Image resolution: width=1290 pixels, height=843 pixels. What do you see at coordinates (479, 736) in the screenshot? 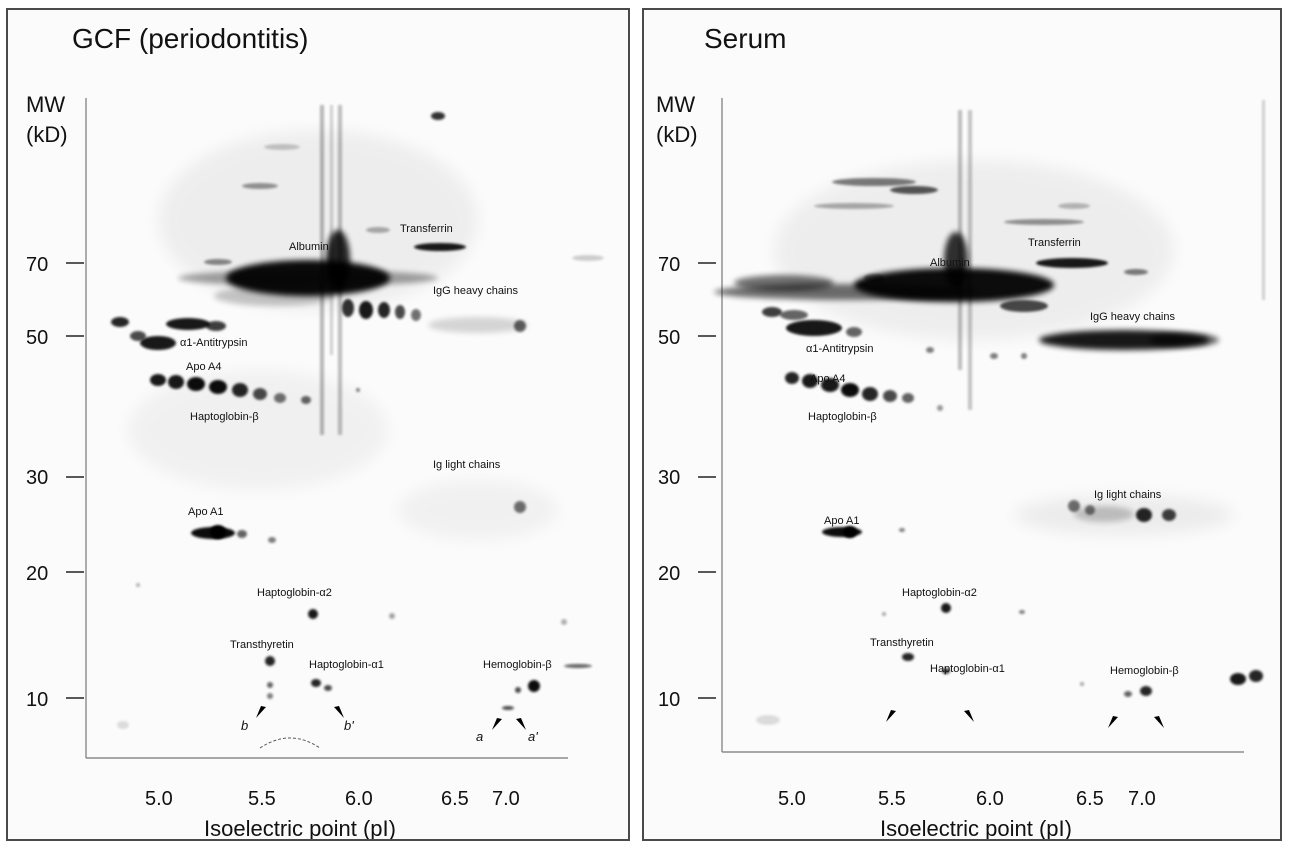
I see `label-arrow-a: a` at bounding box center [479, 736].